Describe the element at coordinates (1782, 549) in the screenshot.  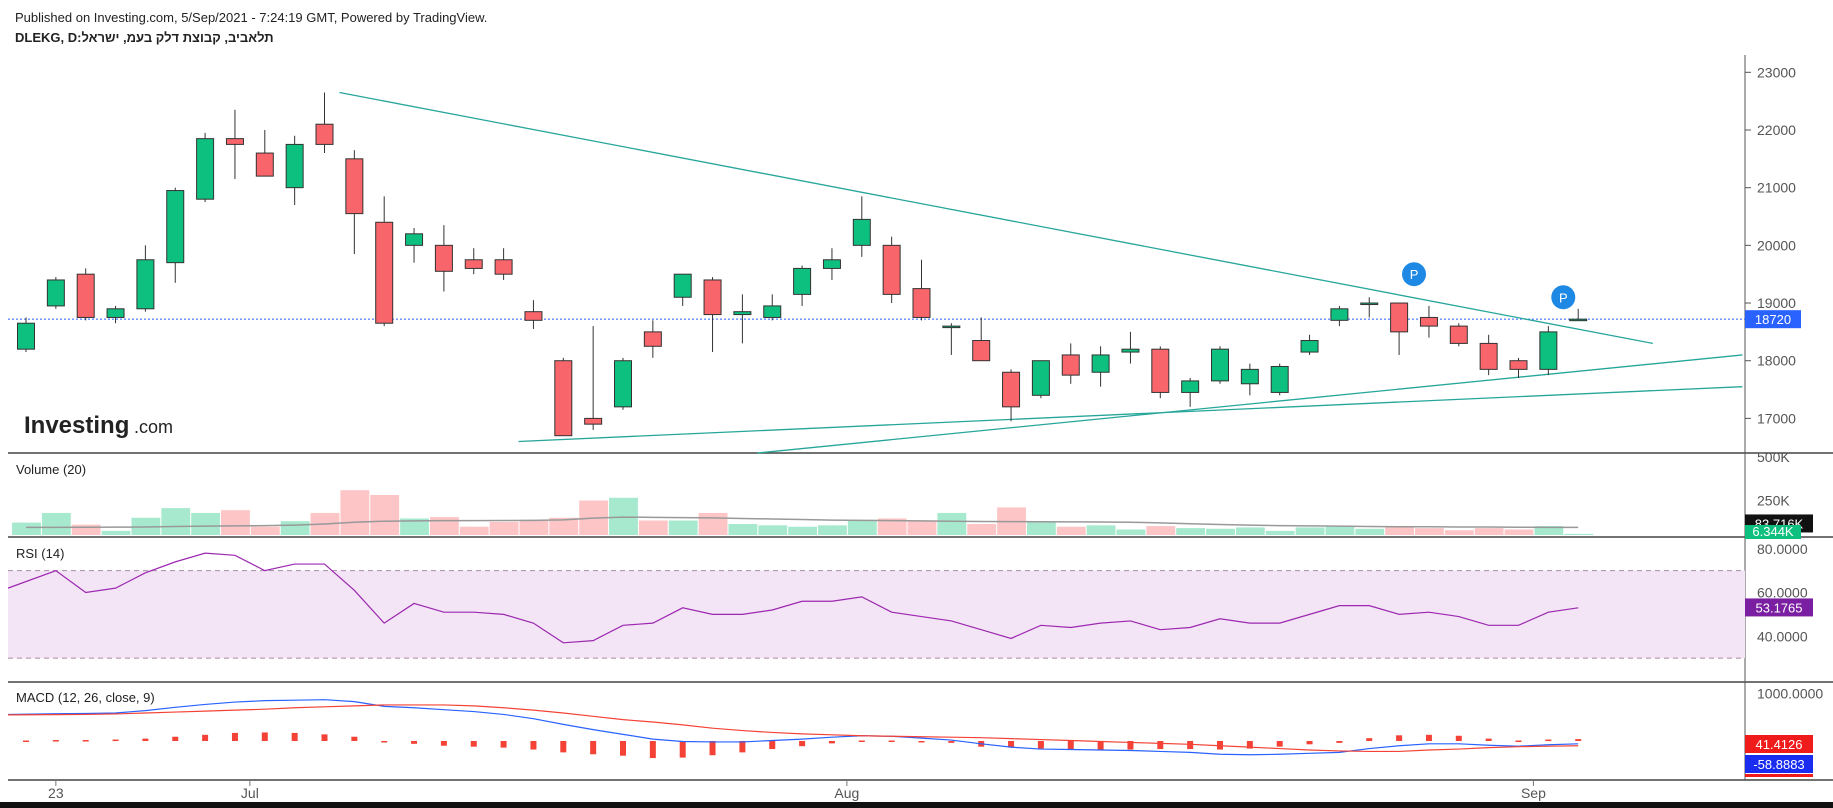
I see `rsi-tick-label: 80.0000` at that location.